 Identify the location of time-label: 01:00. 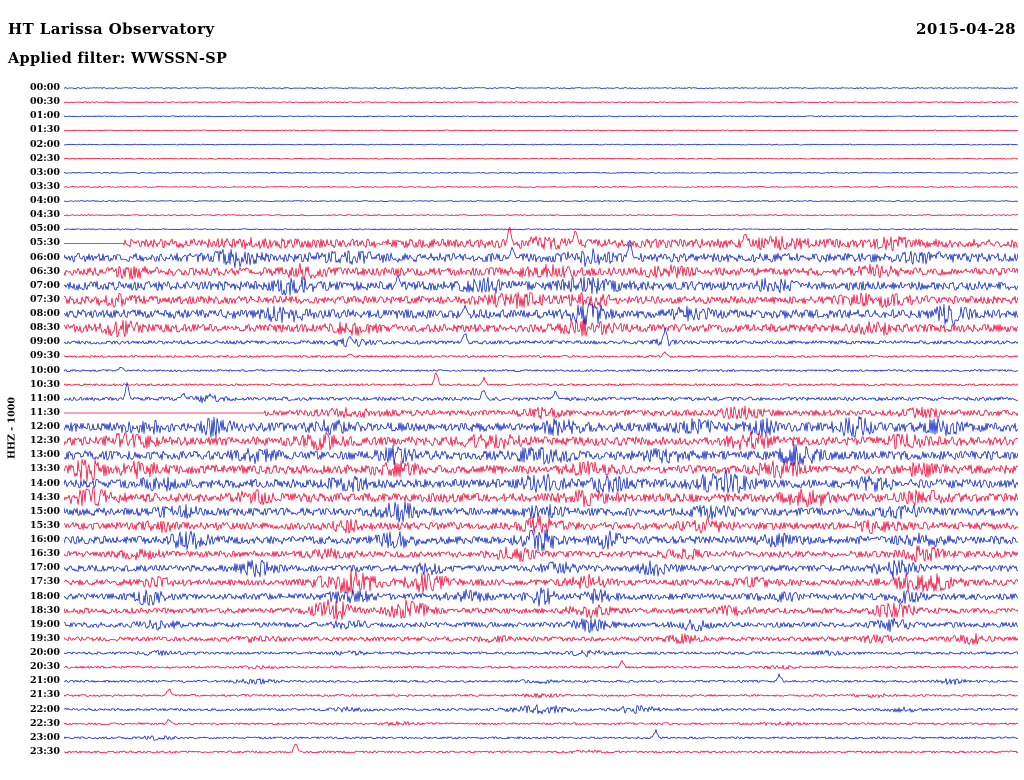
(45, 116).